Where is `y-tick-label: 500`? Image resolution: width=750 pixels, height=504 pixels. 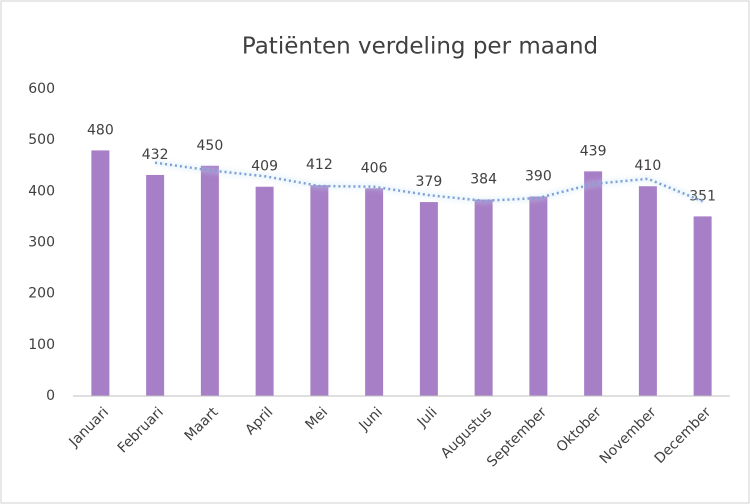 y-tick-label: 500 is located at coordinates (41, 140).